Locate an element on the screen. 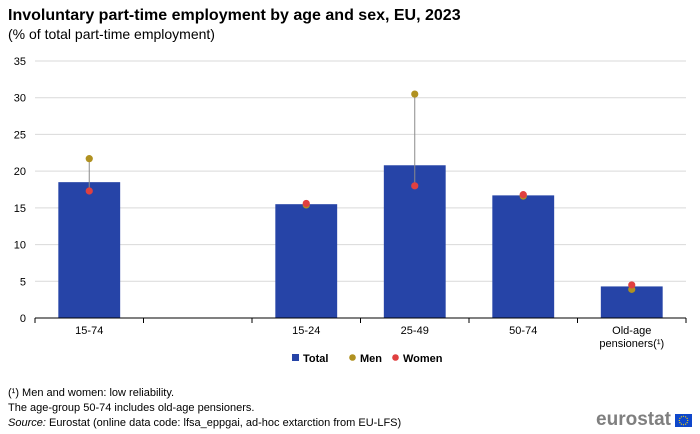 Image resolution: width=700 pixels, height=434 pixels. x-tick-label: pensioners(¹) is located at coordinates (631, 344).